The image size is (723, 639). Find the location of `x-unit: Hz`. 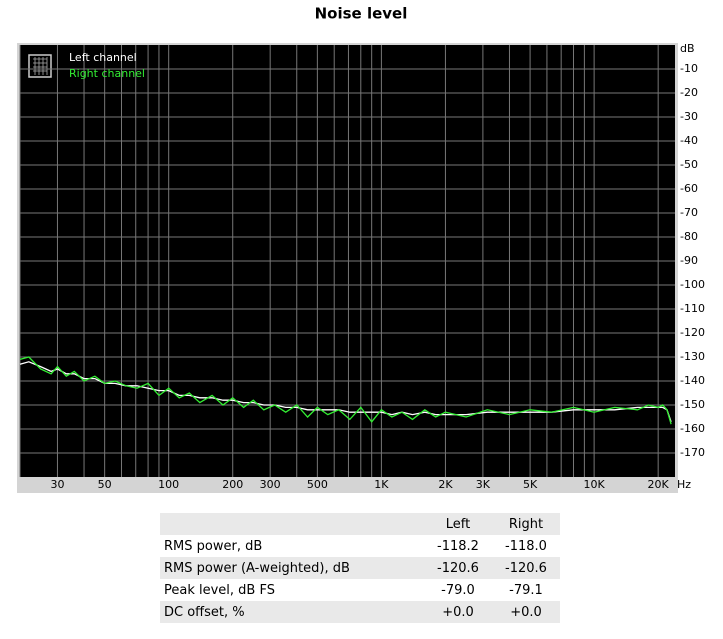

x-unit: Hz is located at coordinates (684, 484).